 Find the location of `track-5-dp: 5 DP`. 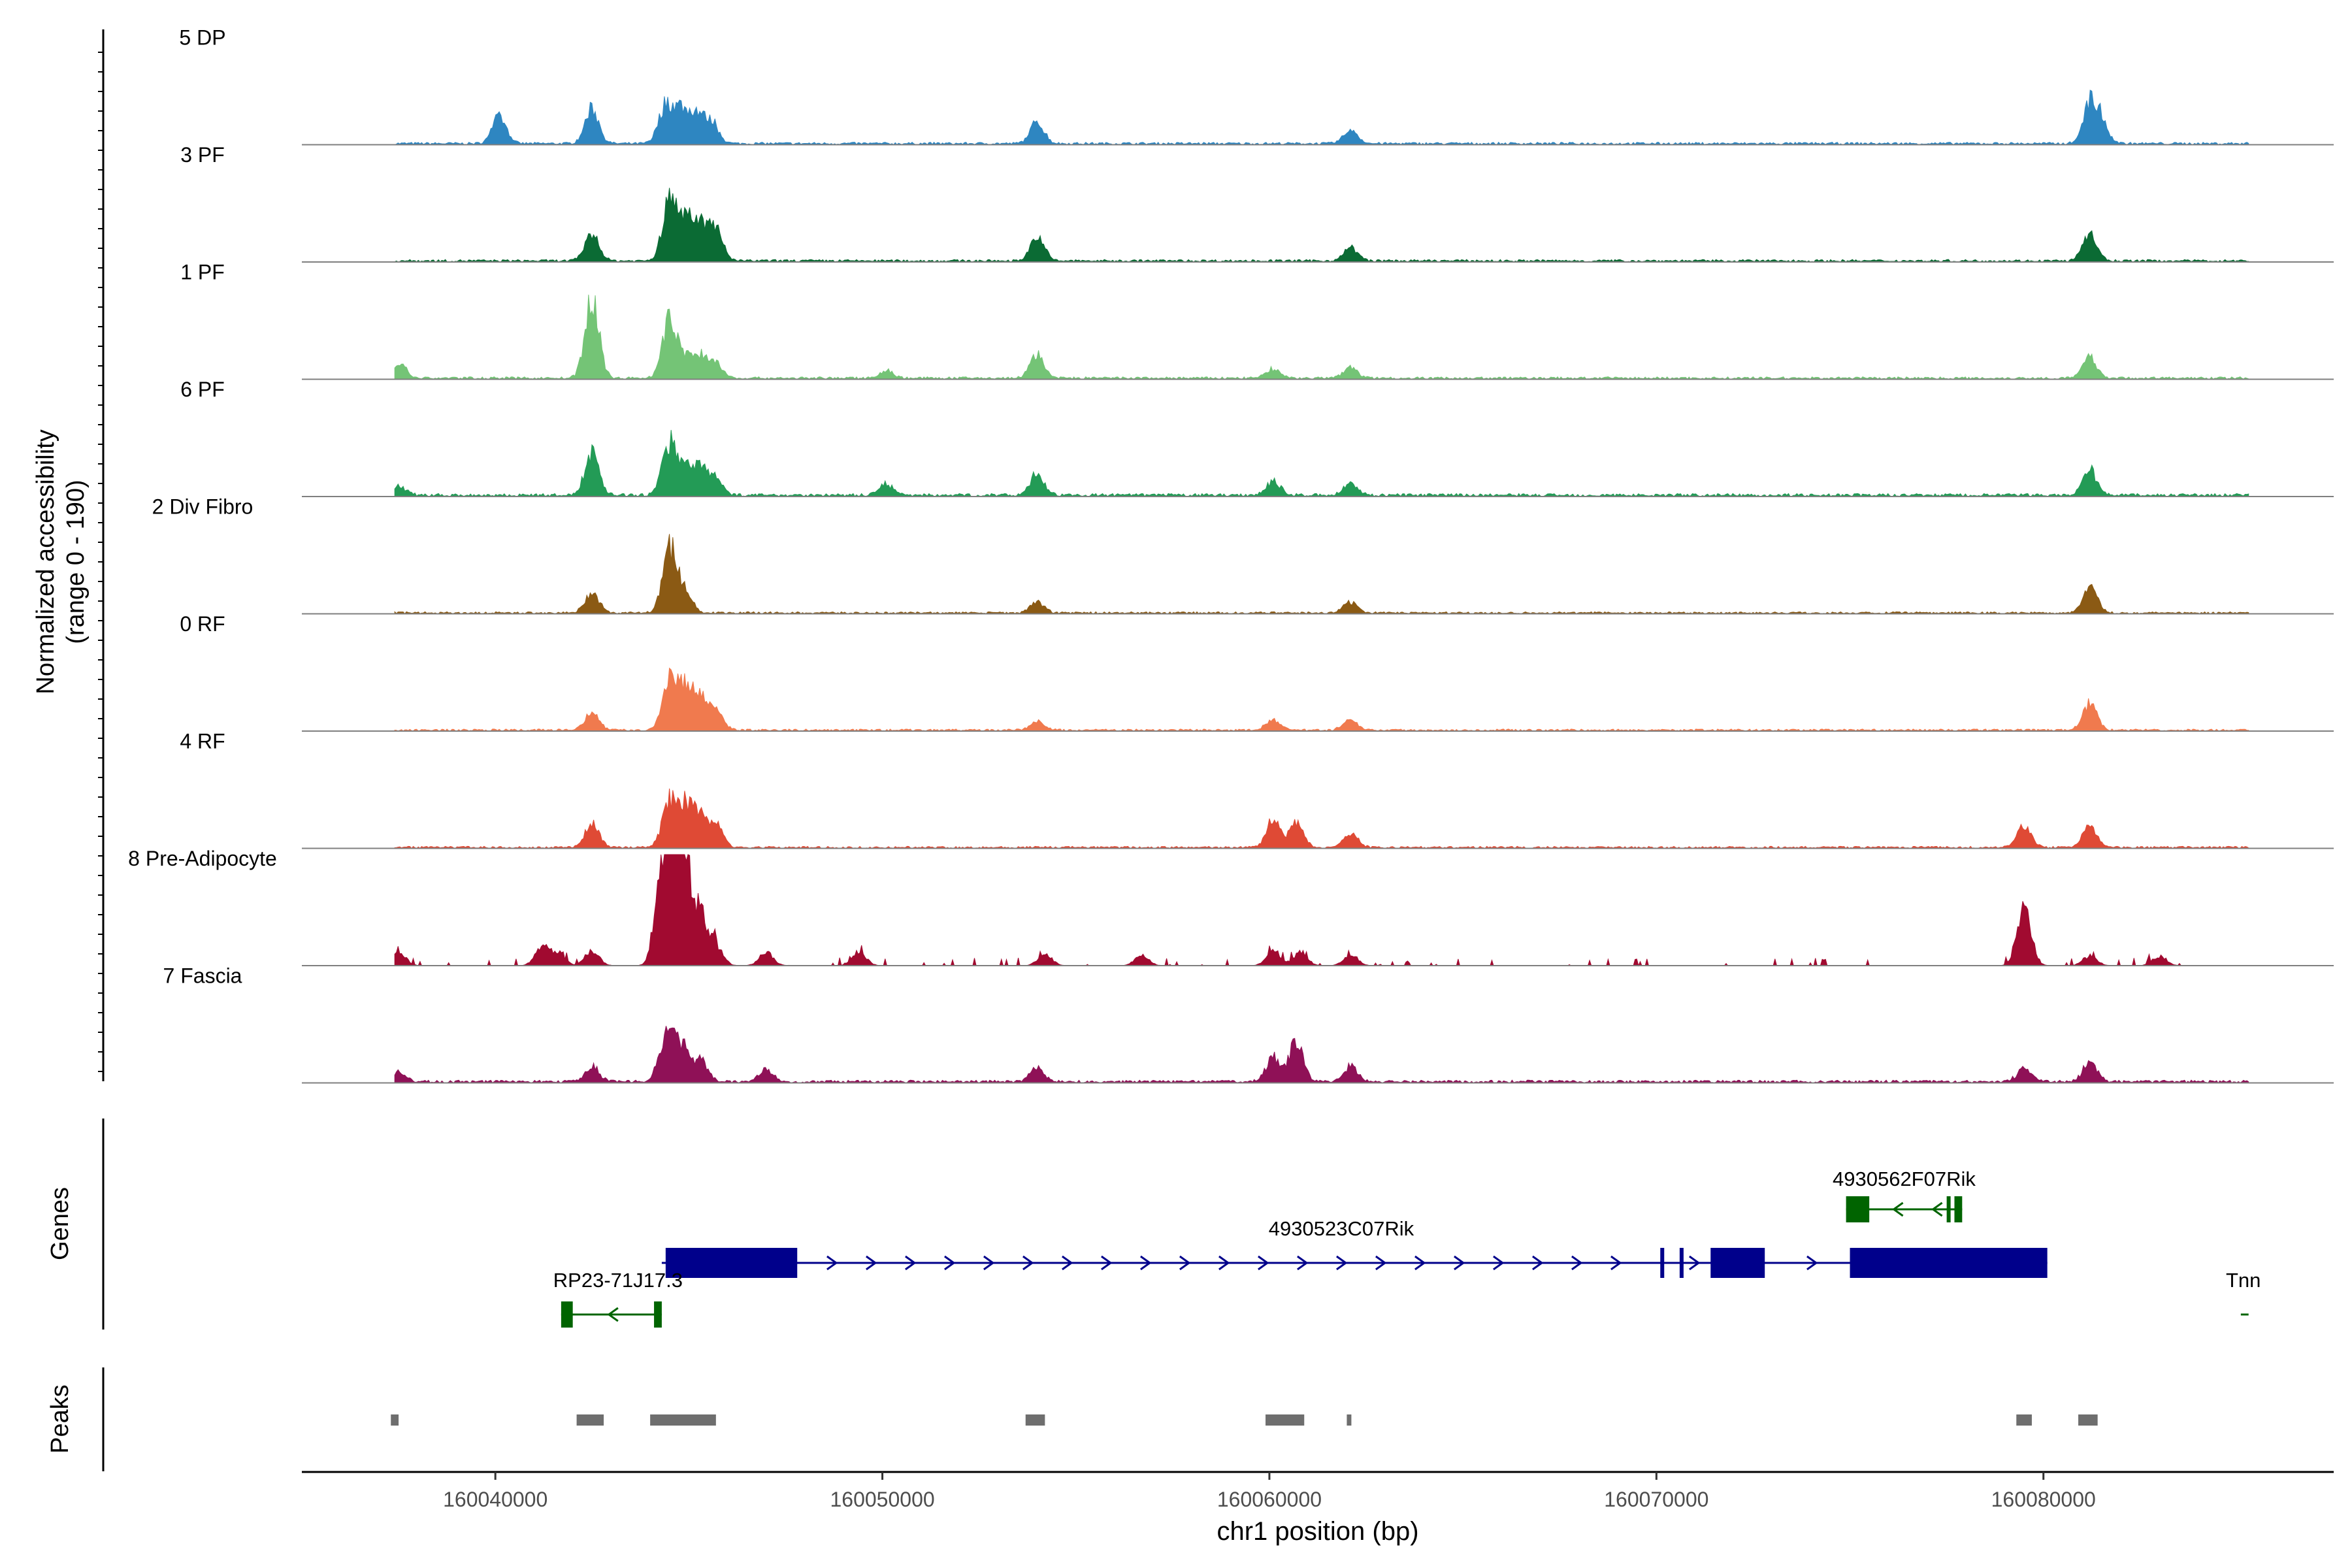

track-5-dp: 5 DP is located at coordinates (1256, 86).